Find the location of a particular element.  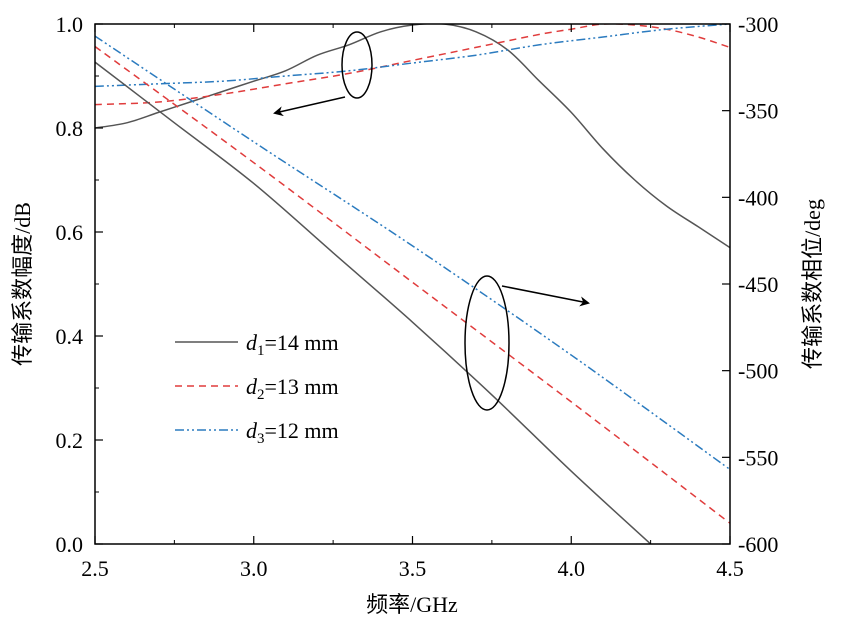

y-right-tick-label: -400 is located at coordinates (758, 197).